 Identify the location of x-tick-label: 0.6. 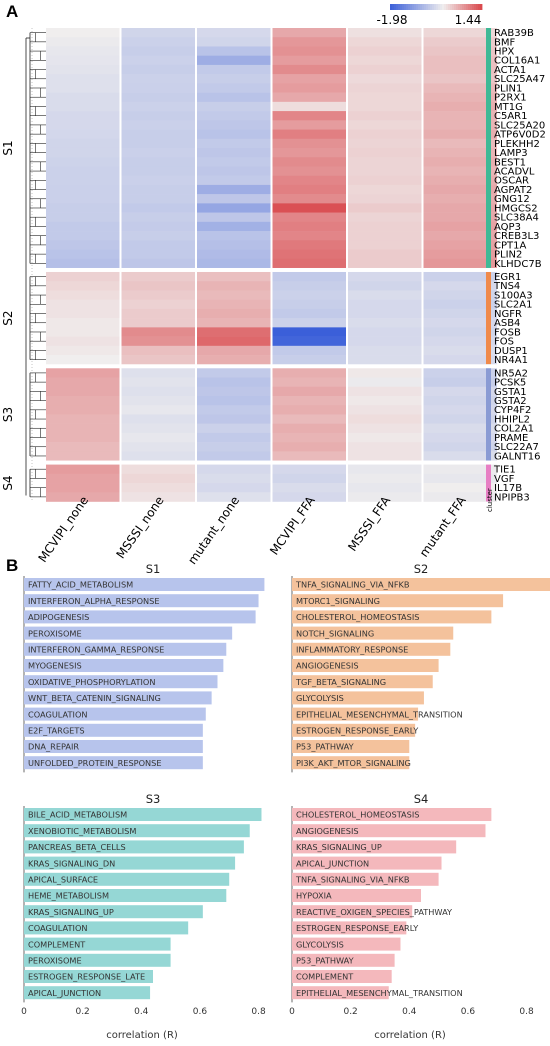
(468, 1012).